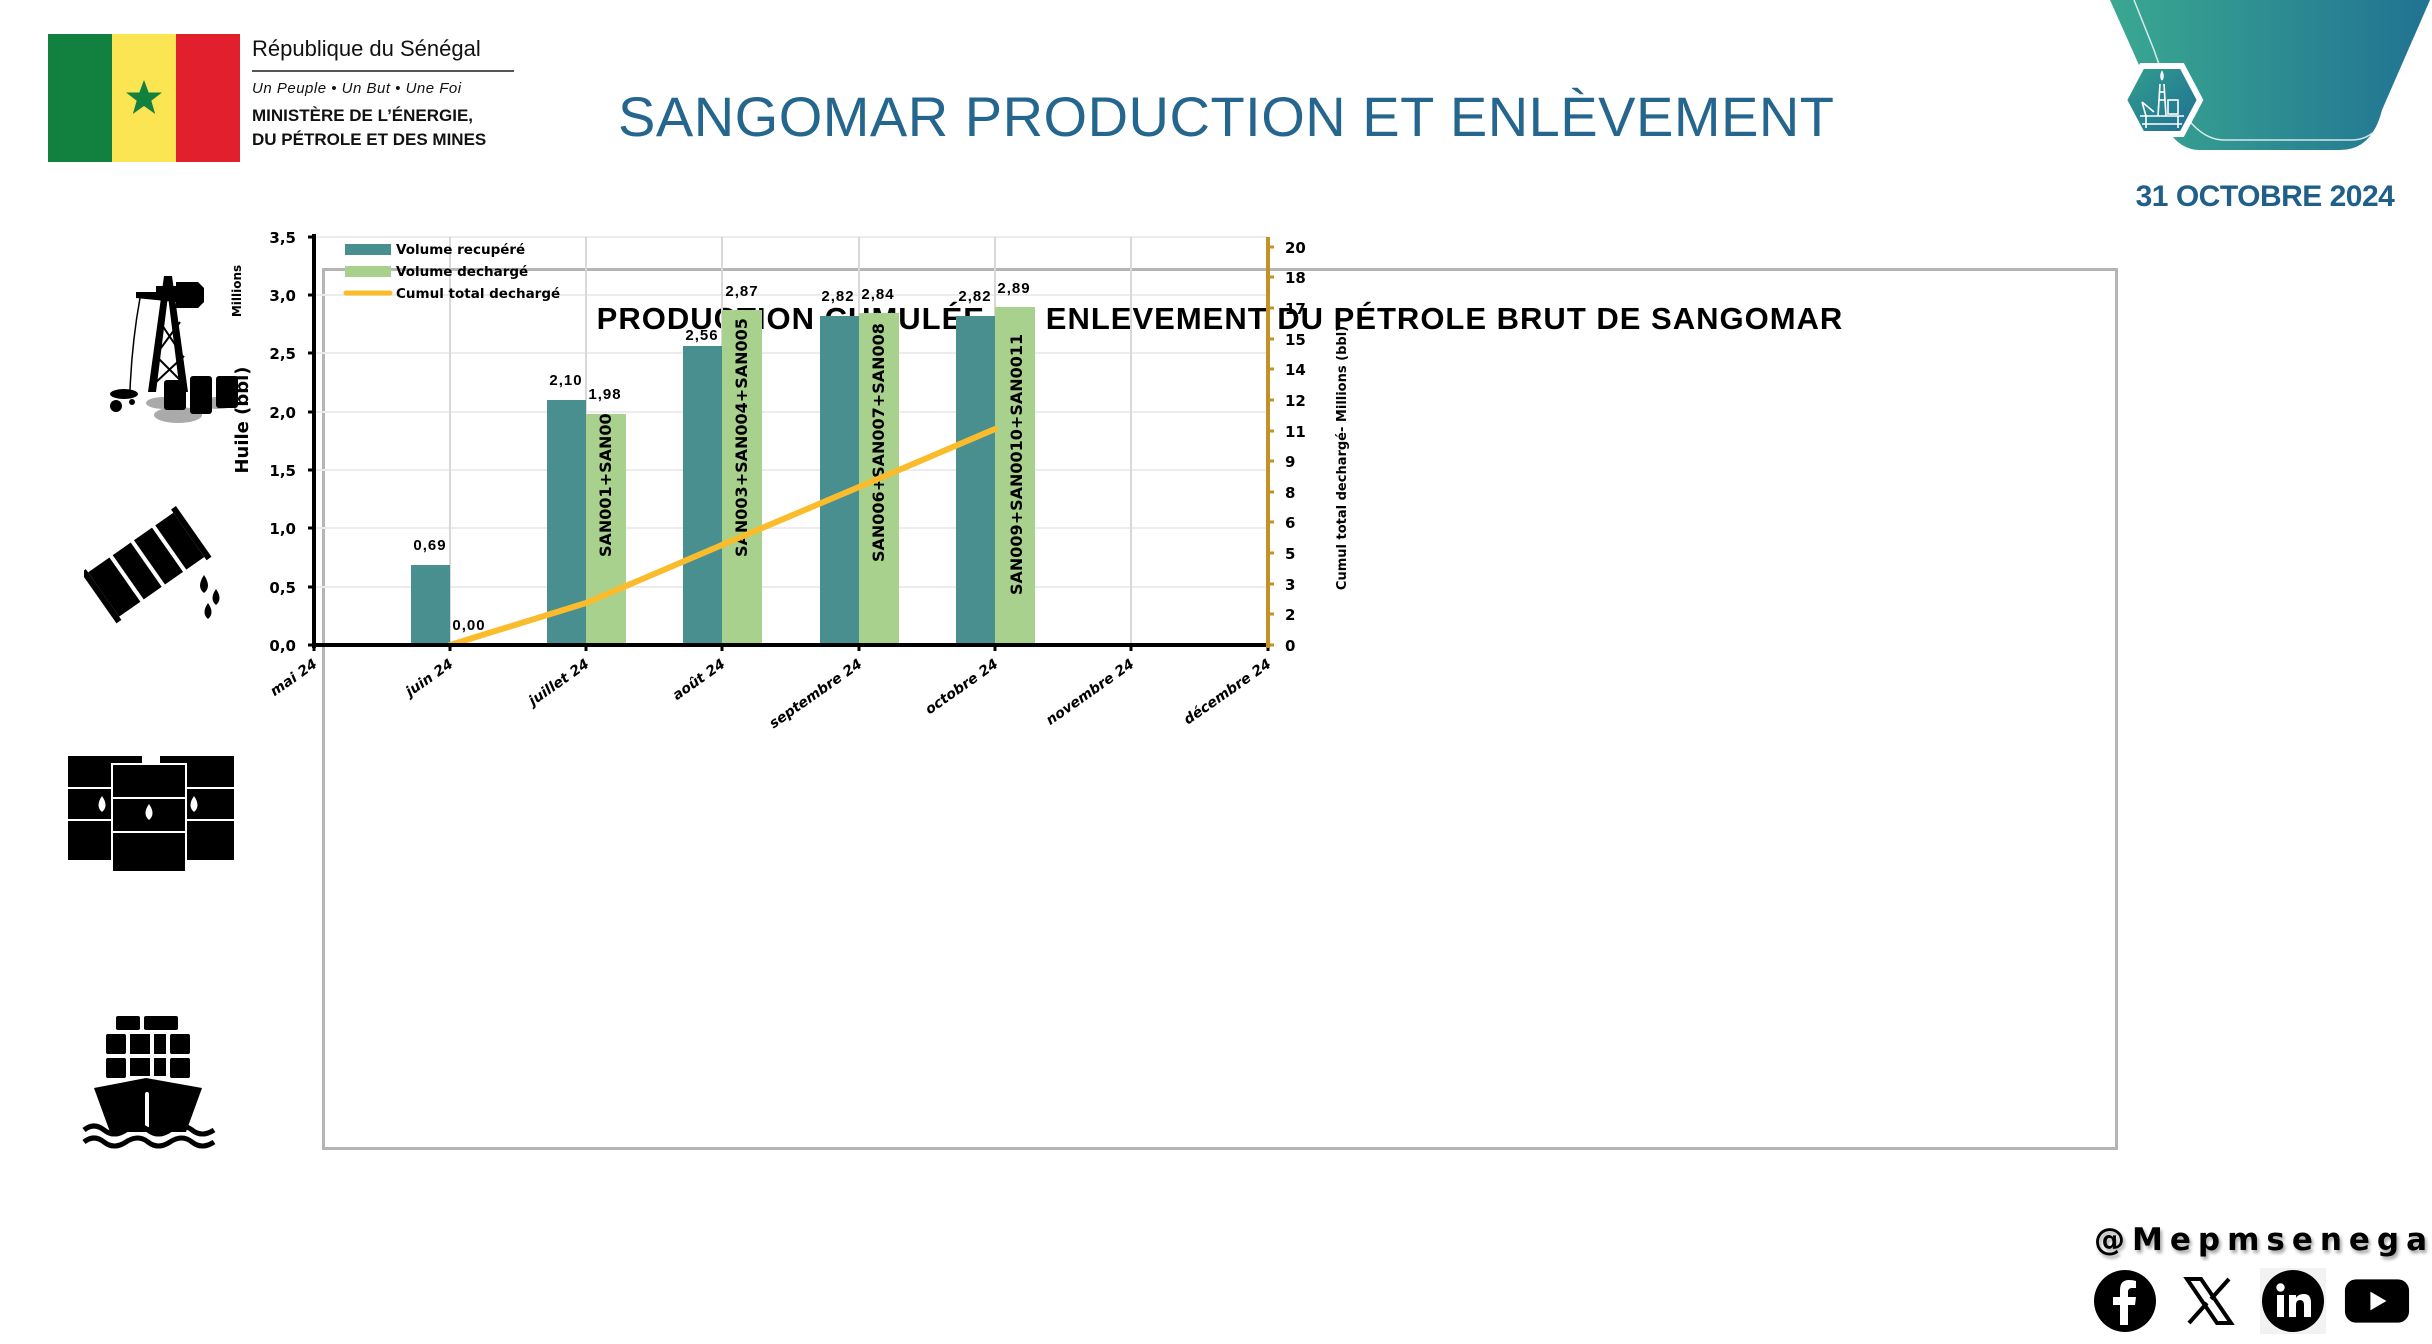 This screenshot has width=2432, height=1344. I want to click on right-axis-ticks: 20 18 17 15 14 12 11 9 8 6 5 3 2 0, so click(1295, 447).